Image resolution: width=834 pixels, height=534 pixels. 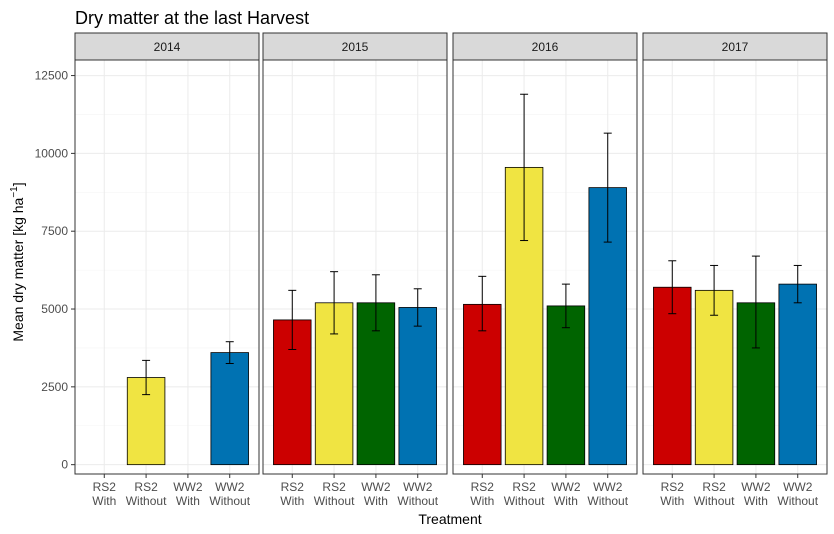 I want to click on y-axis-title: Mean dry matter [kg ha−1], so click(x=17, y=261).